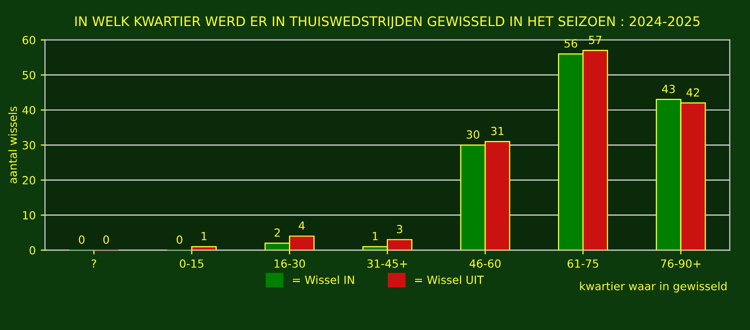 The height and width of the screenshot is (330, 750). Describe the element at coordinates (387, 263) in the screenshot. I see `x-tick-label: 31-45+` at that location.